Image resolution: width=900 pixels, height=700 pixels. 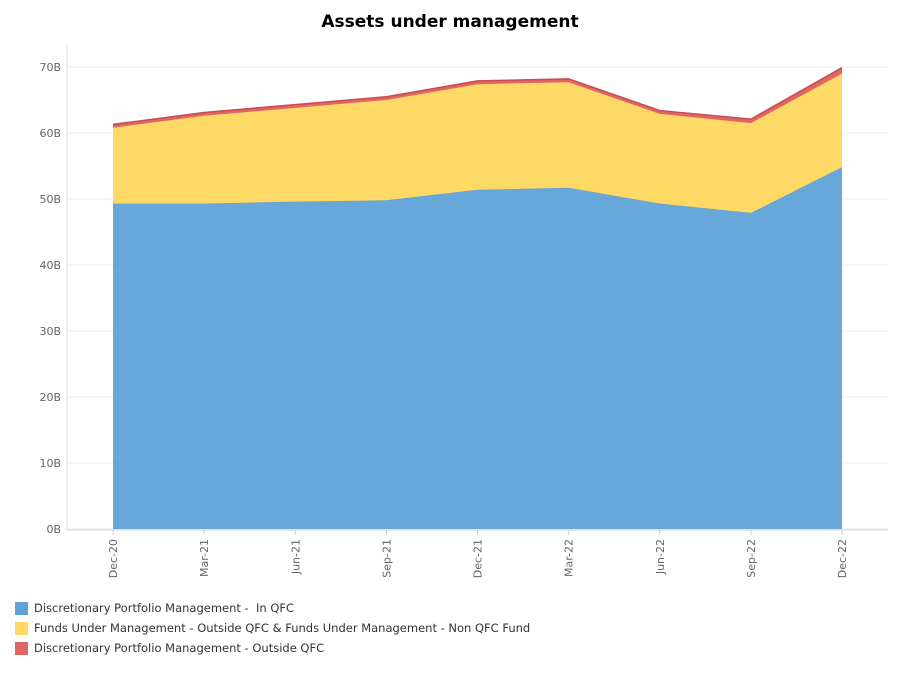 What do you see at coordinates (386, 558) in the screenshot?
I see `x-tick-label: Sep-21` at bounding box center [386, 558].